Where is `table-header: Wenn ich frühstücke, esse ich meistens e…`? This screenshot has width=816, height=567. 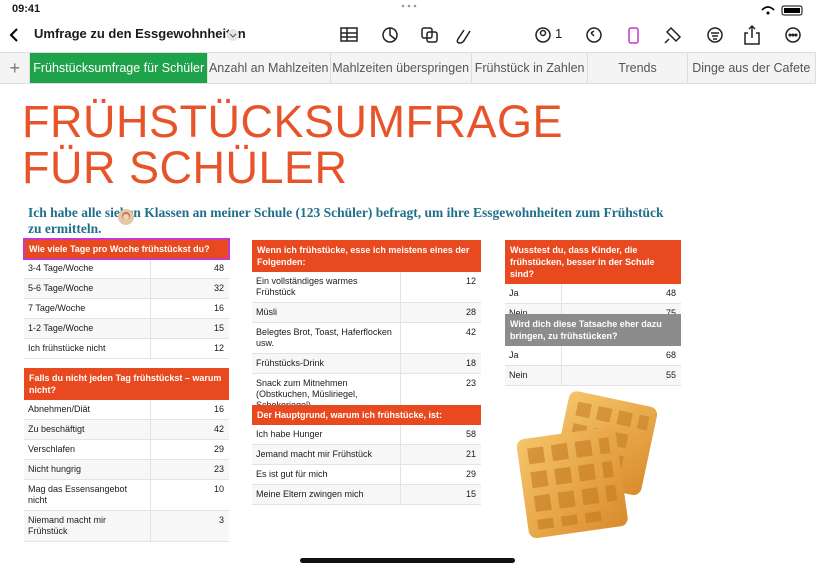
table-header: Wenn ich frühstücke, esse ich meistens e… is located at coordinates (366, 256).